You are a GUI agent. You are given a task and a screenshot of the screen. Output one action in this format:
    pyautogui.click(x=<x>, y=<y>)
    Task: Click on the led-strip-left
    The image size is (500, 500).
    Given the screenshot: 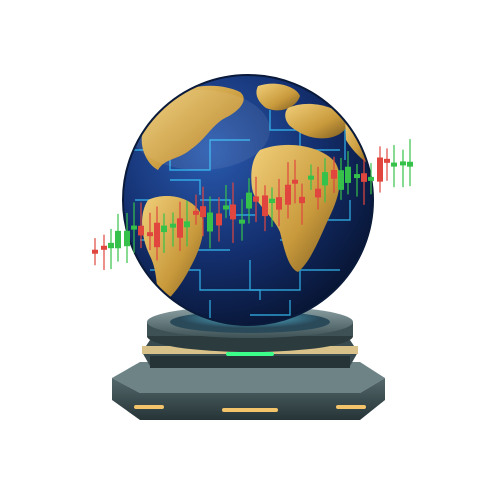 What is the action you would take?
    pyautogui.click(x=149, y=407)
    